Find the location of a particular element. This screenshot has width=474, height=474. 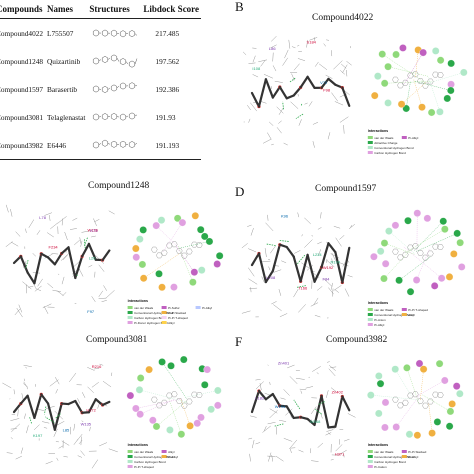

legend-item: Conventional Hydrogen Bond is located at coordinates (154, 313).